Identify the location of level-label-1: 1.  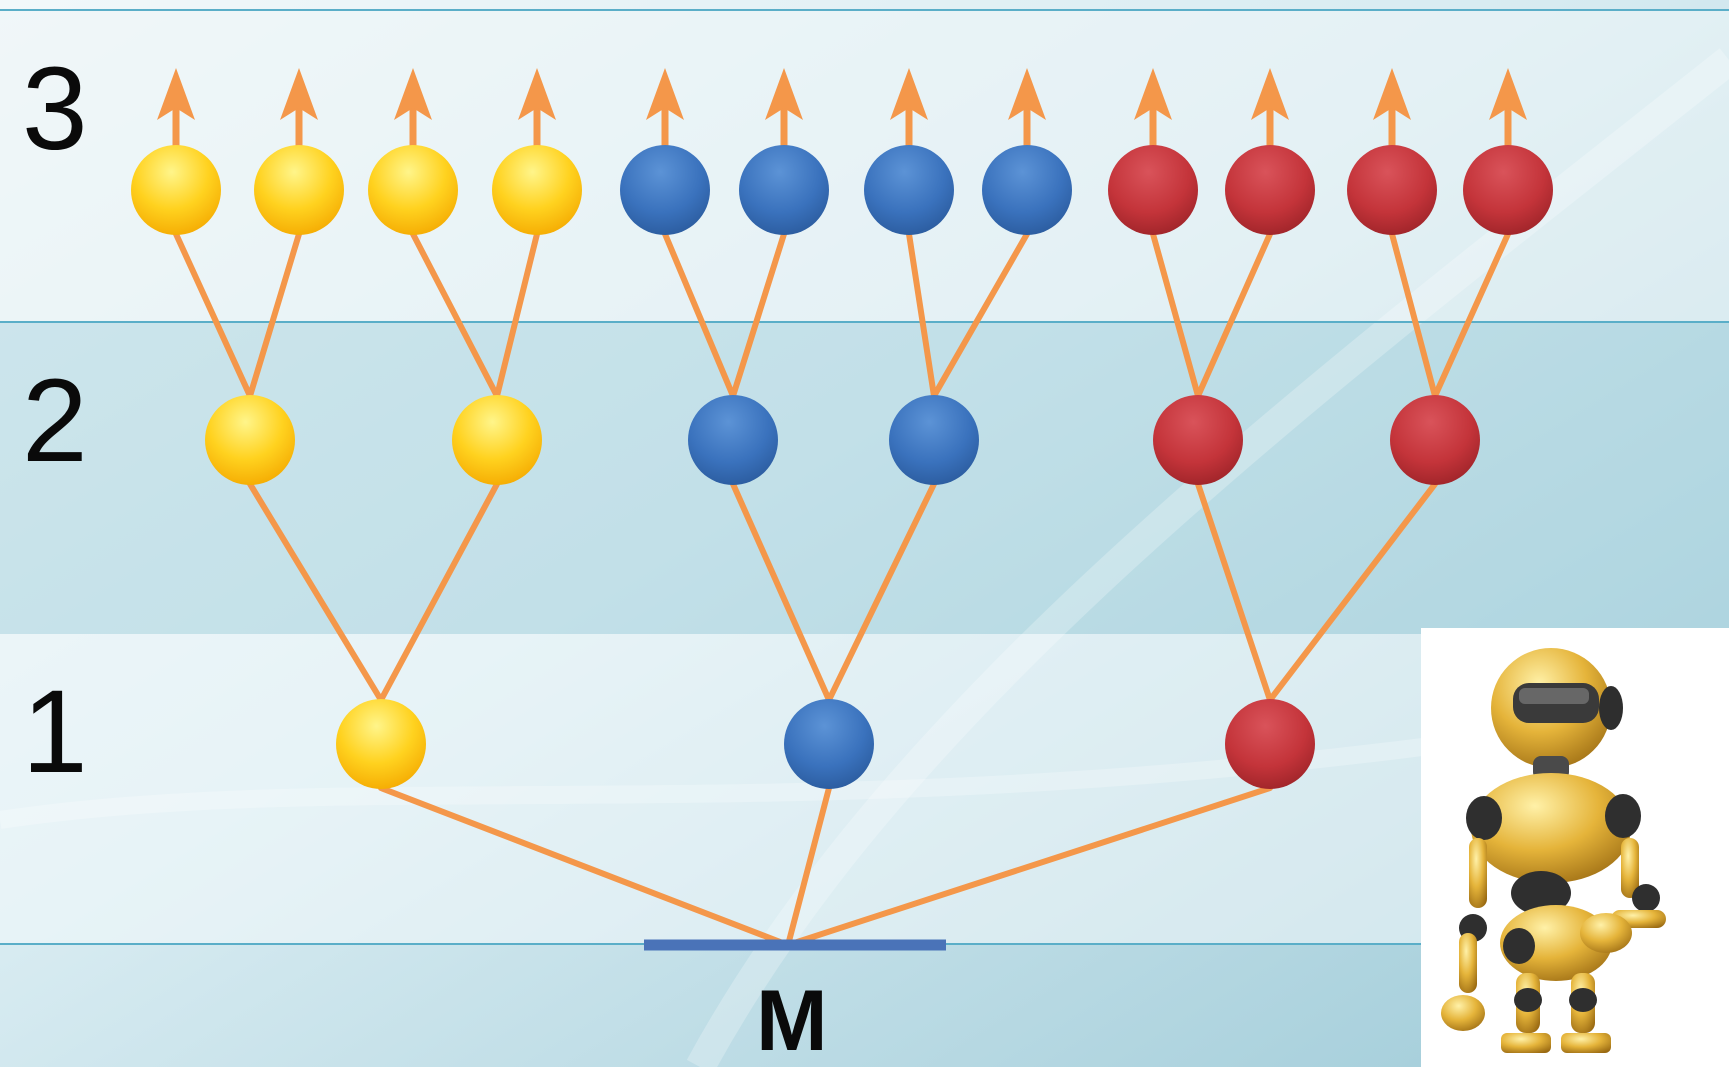
(55, 732).